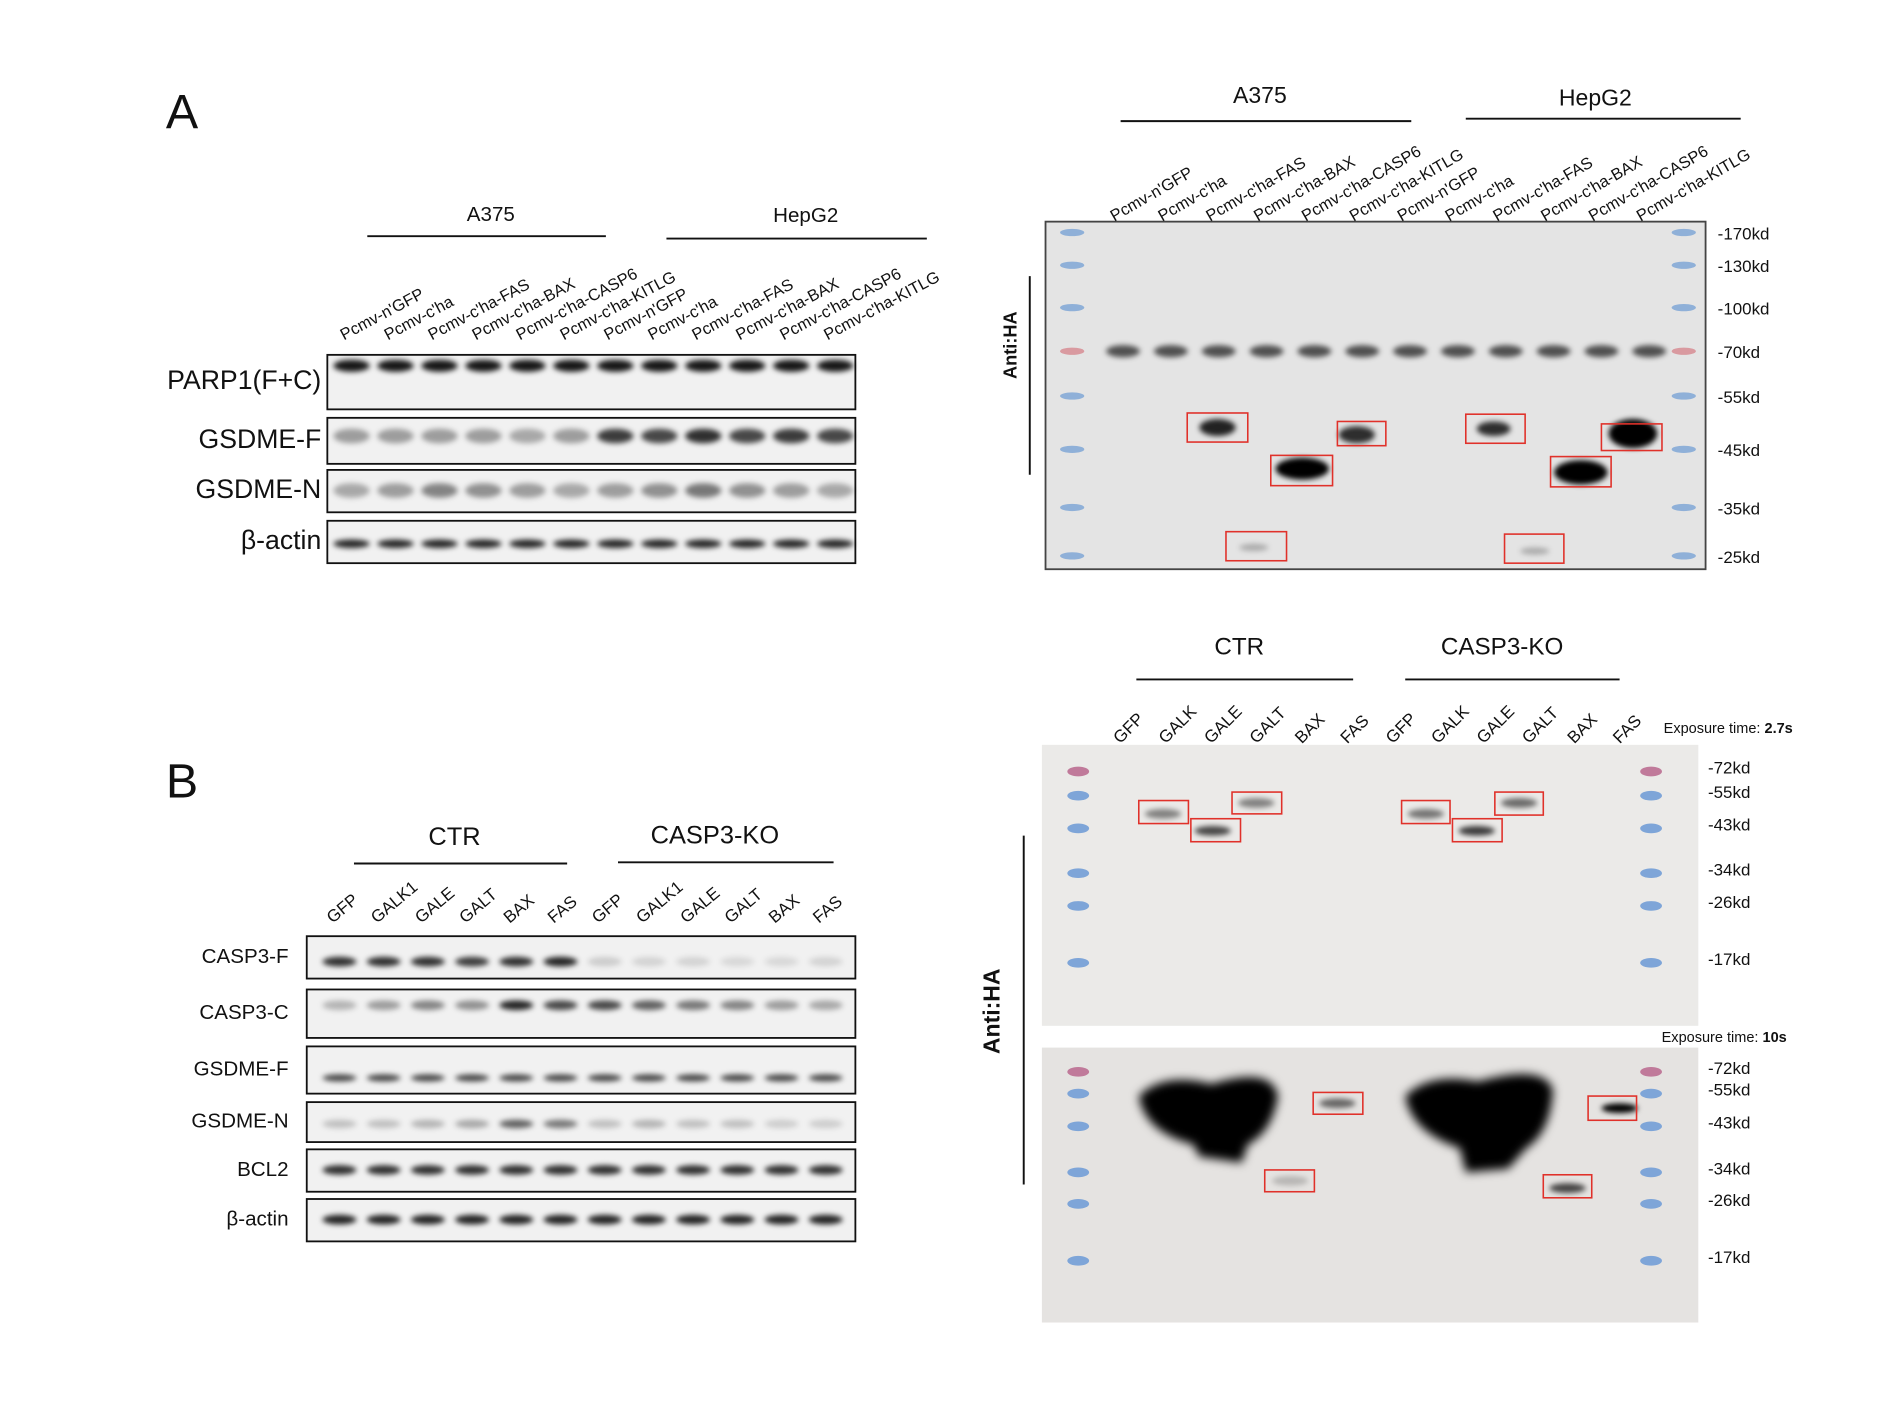 The height and width of the screenshot is (1417, 1890). I want to click on row-label: CASP3-F, so click(245, 956).